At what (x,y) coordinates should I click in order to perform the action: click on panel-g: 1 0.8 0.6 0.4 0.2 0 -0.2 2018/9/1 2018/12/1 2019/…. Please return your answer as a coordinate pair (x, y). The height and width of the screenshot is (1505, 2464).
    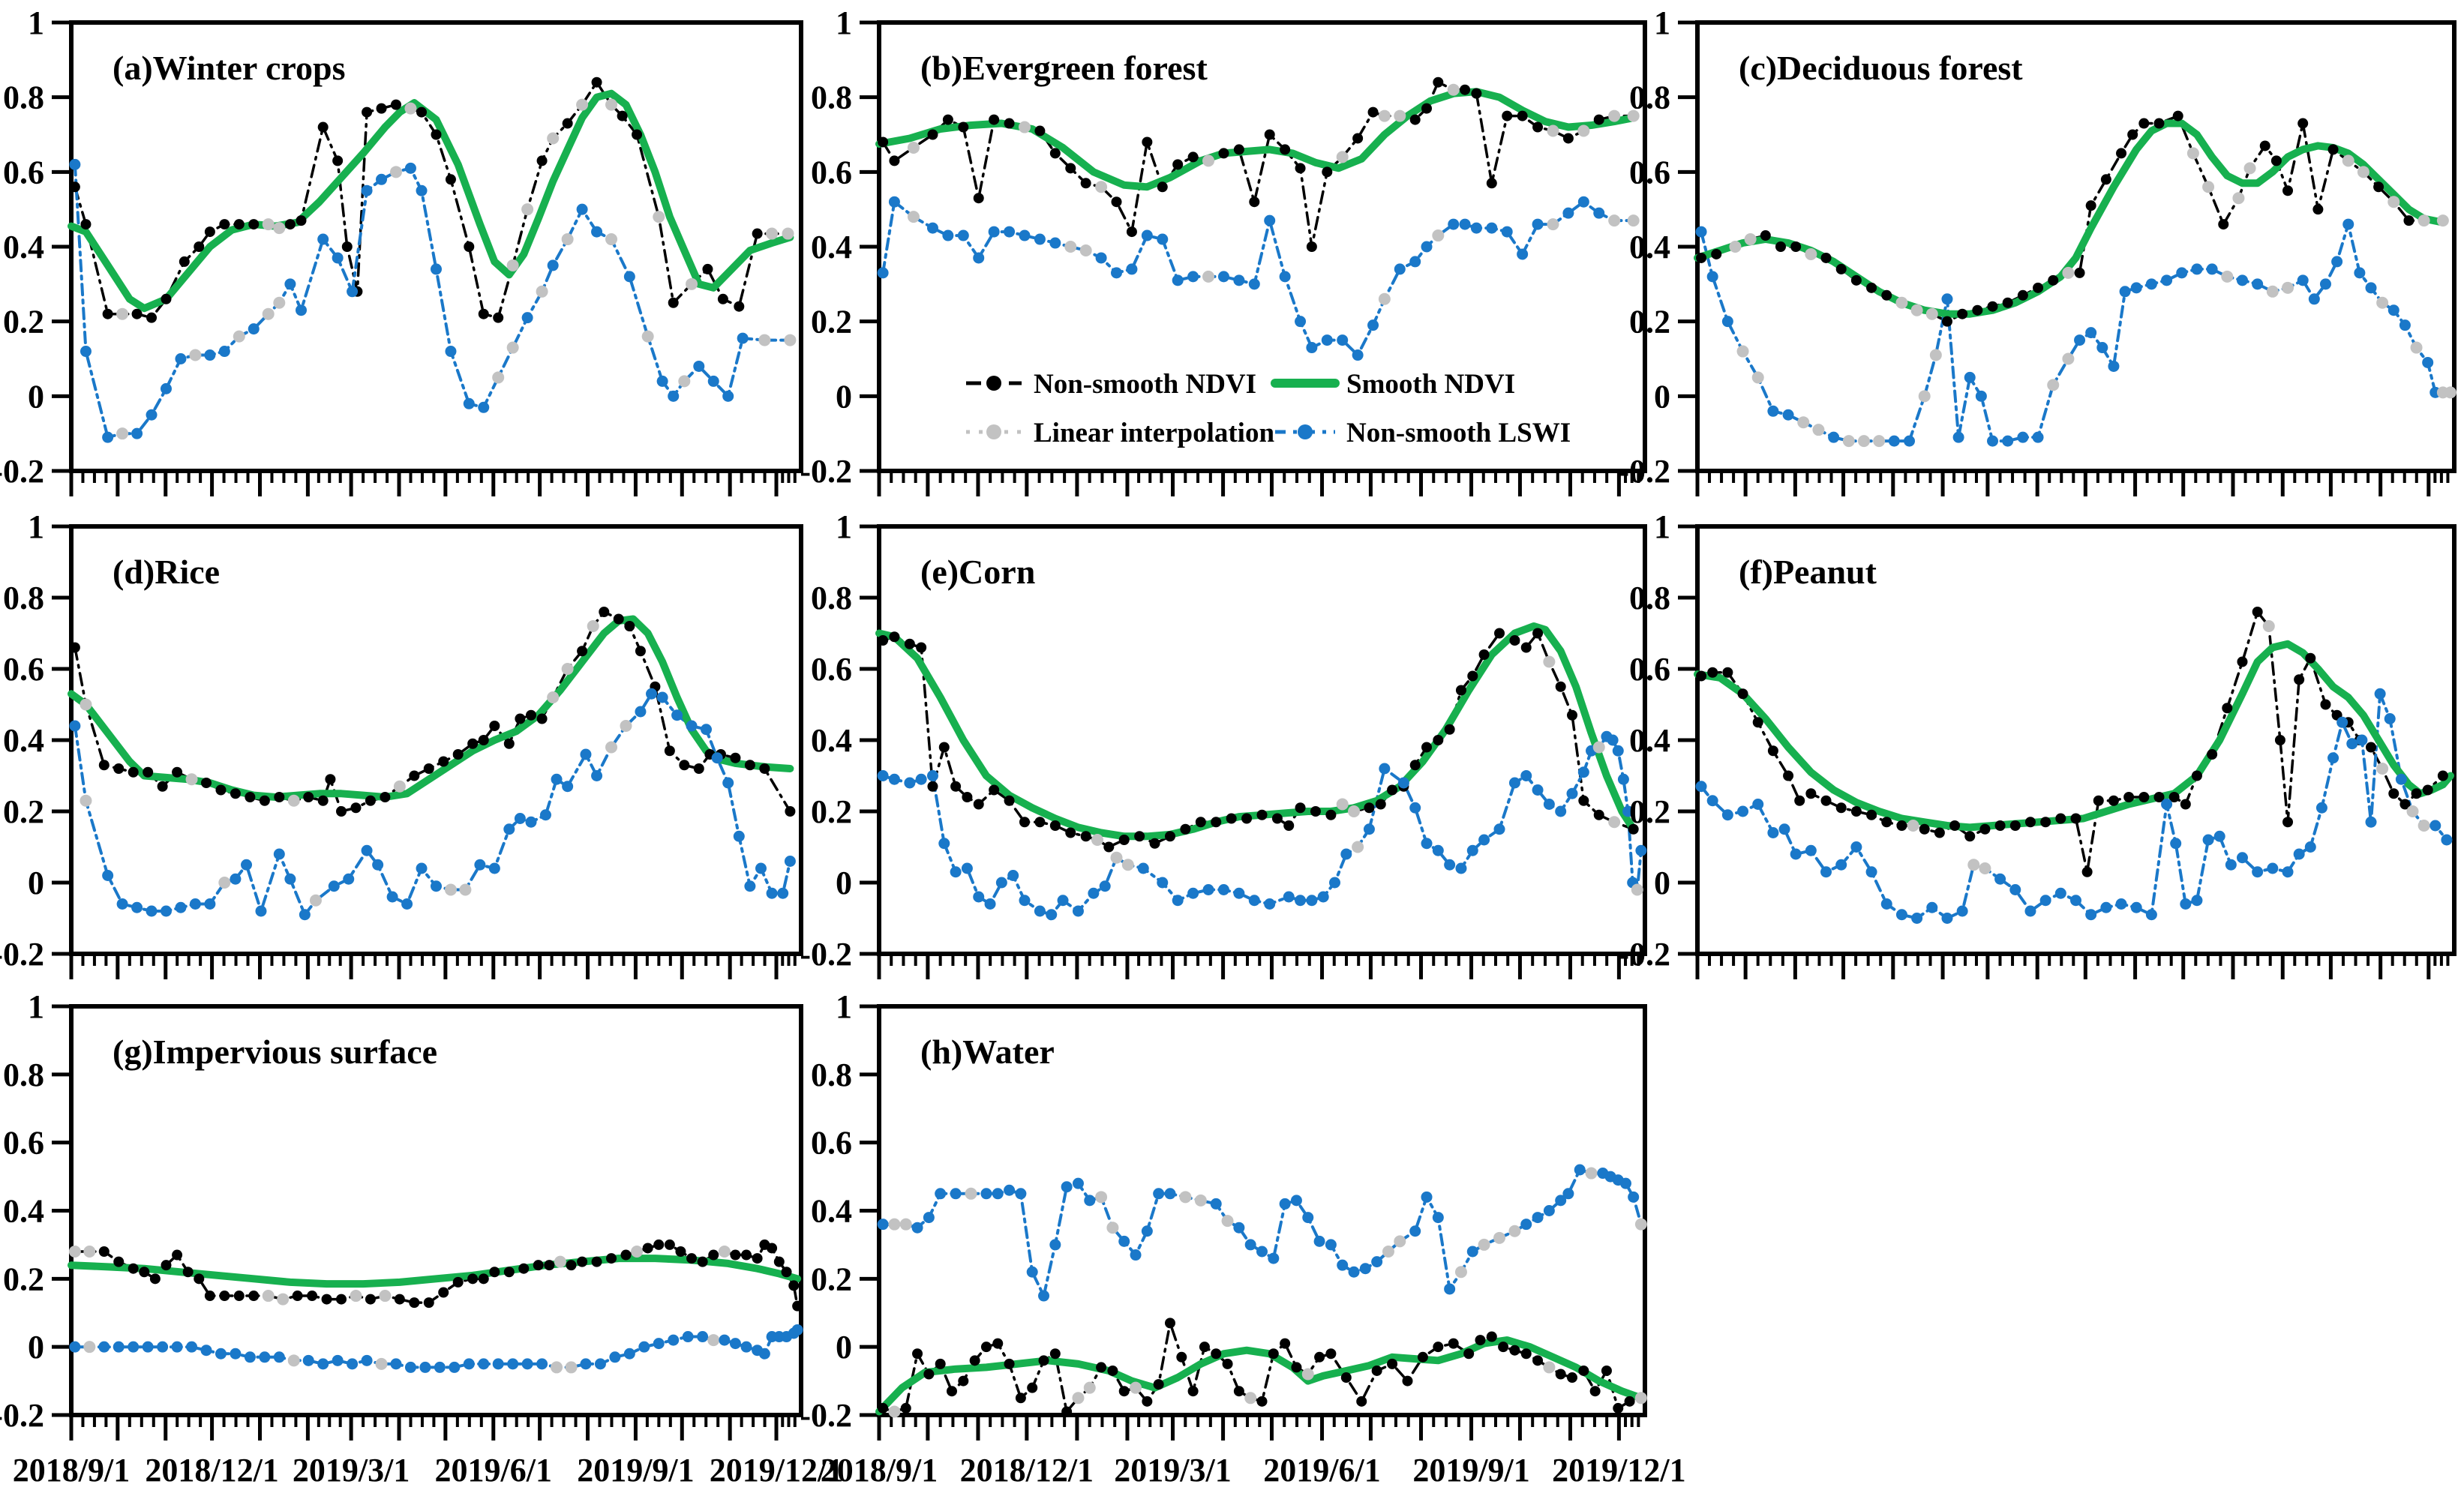
    Looking at the image, I should click on (421, 1238).